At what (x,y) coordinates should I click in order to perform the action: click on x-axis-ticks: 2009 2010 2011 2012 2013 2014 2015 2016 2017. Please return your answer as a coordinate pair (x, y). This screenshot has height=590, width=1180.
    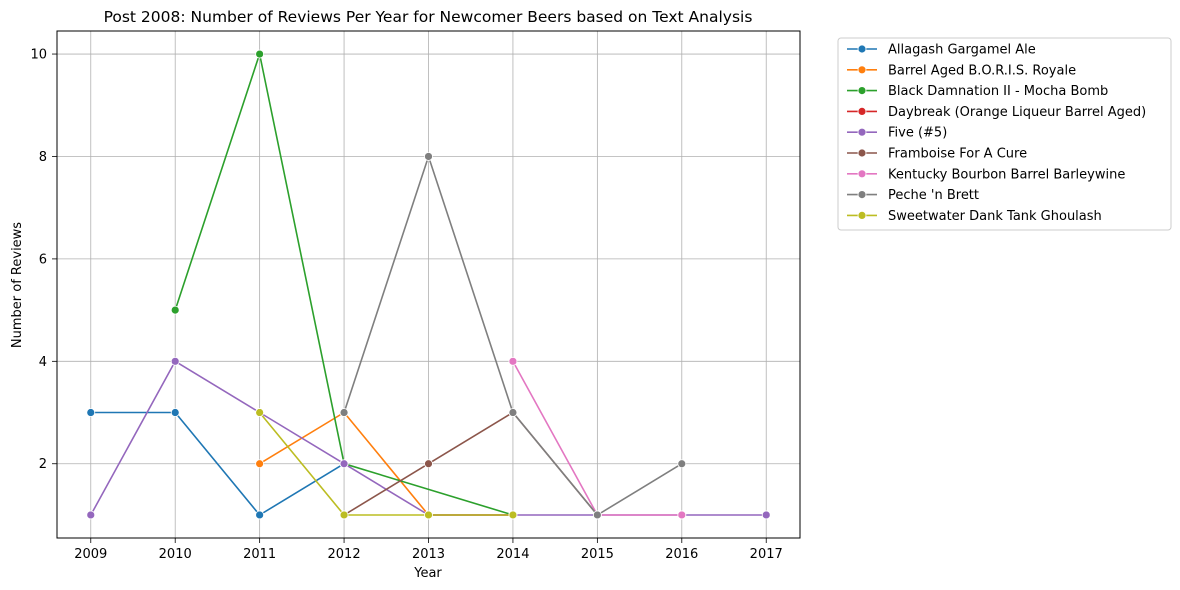
    Looking at the image, I should click on (428, 550).